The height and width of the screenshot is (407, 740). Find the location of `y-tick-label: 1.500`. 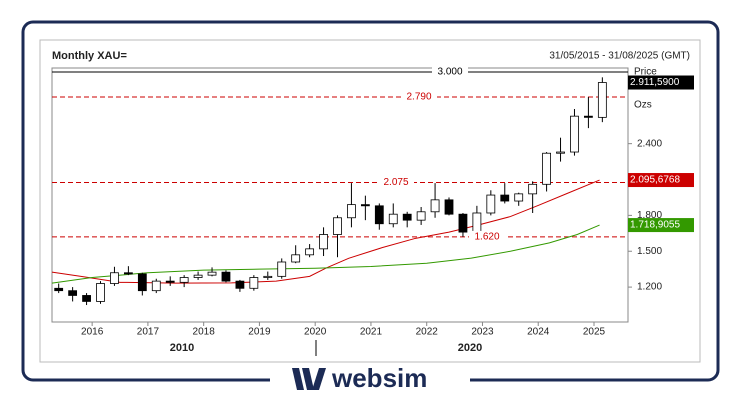

y-tick-label: 1.500 is located at coordinates (649, 251).